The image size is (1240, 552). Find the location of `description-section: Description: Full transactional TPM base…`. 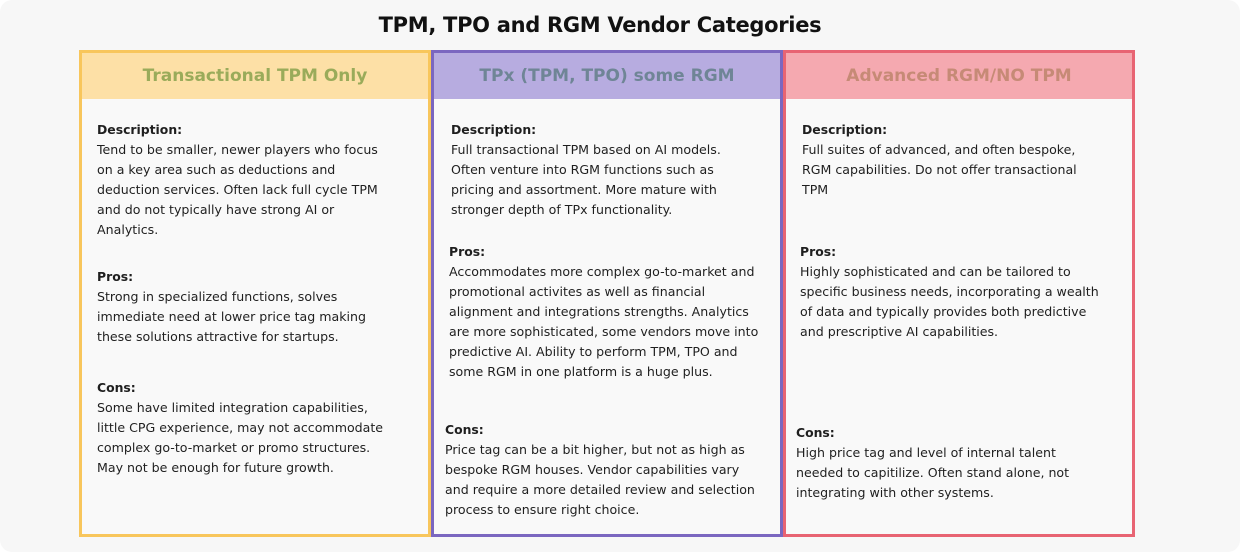

description-section: Description: Full transactional TPM base… is located at coordinates (601, 170).